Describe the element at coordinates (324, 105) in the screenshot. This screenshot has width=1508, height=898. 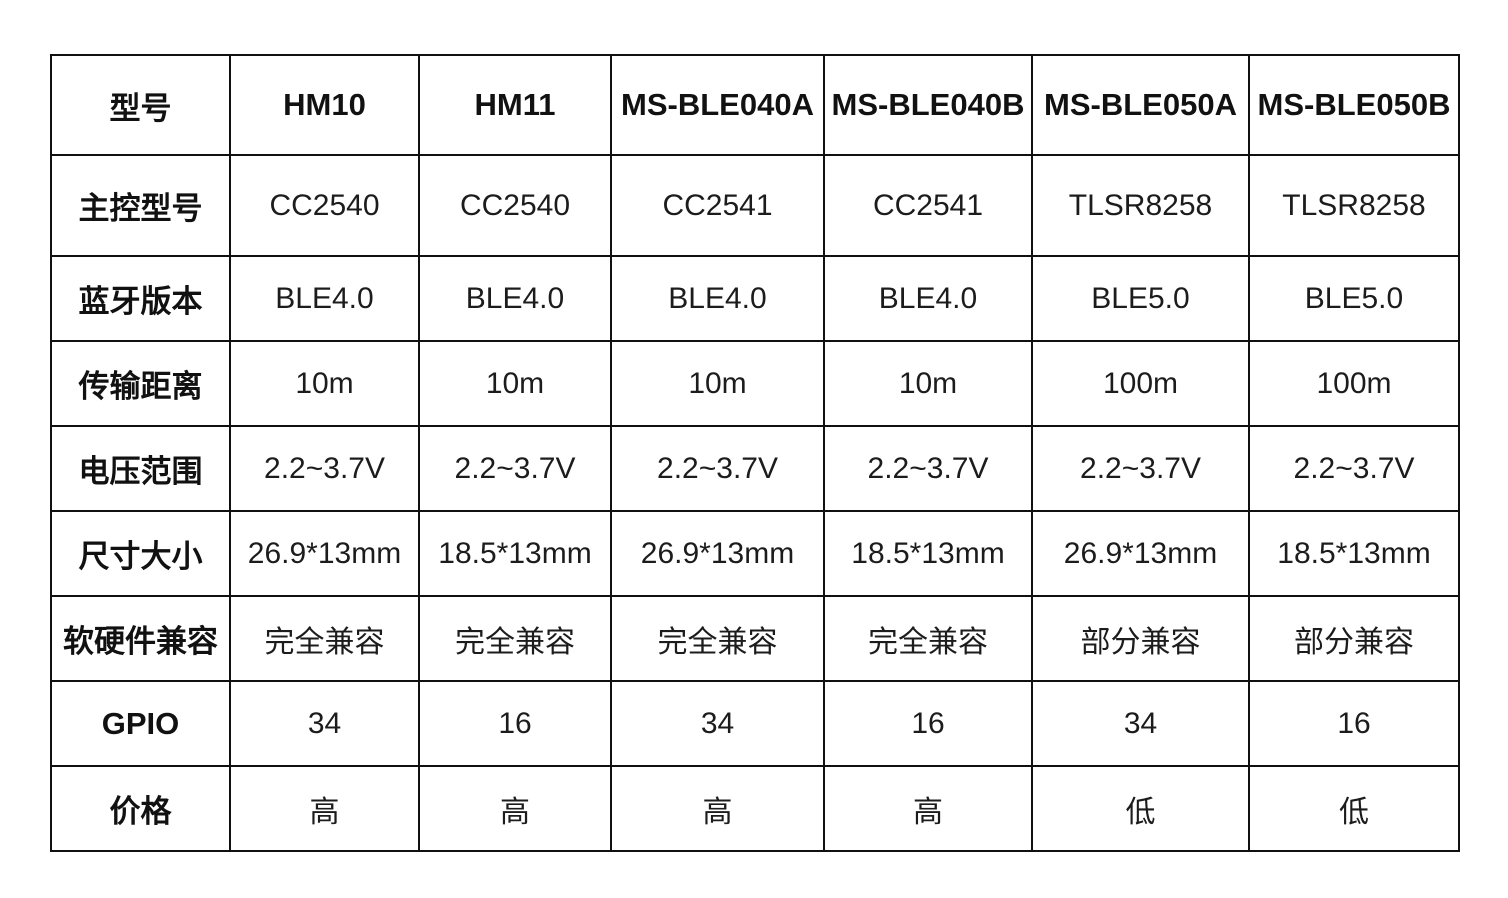
I see `model-header-hm10: HM10` at that location.